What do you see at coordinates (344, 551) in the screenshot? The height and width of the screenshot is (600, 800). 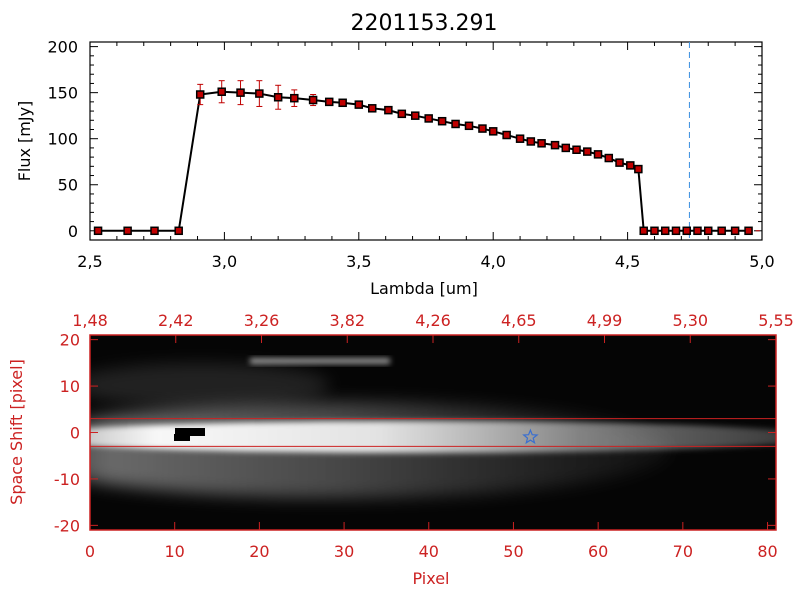 I see `x-tick-label: 30` at bounding box center [344, 551].